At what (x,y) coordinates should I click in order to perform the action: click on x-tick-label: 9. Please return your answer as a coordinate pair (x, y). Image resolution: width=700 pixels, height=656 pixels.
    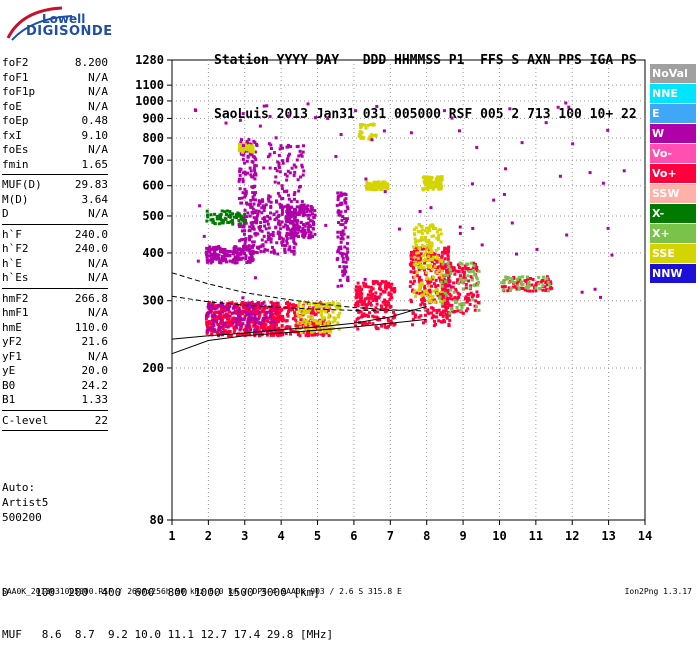
    Looking at the image, I should click on (462, 536).